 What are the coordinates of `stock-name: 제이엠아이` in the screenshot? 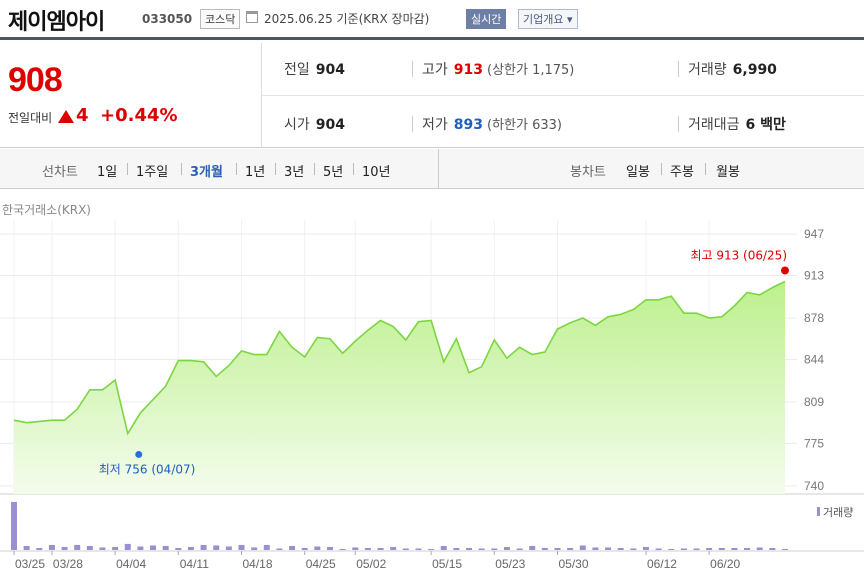 It's located at (56, 22).